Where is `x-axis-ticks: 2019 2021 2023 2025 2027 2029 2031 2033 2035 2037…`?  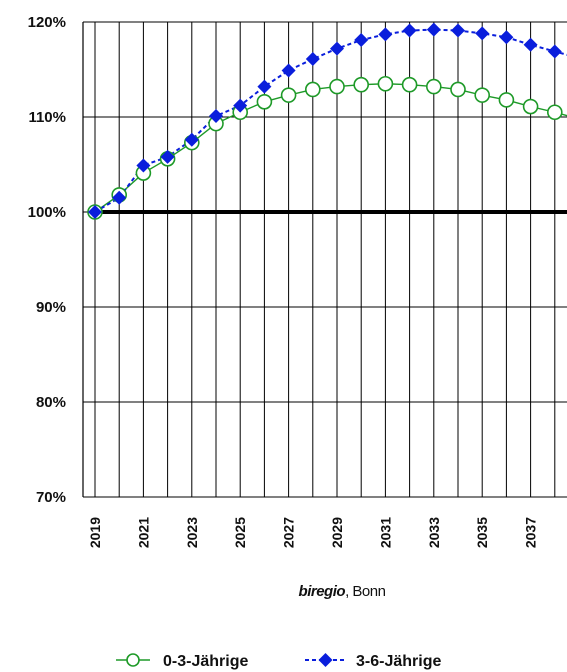
x-axis-ticks: 2019 2021 2023 2025 2027 2029 2031 2033 2035 2037… is located at coordinates (313, 532).